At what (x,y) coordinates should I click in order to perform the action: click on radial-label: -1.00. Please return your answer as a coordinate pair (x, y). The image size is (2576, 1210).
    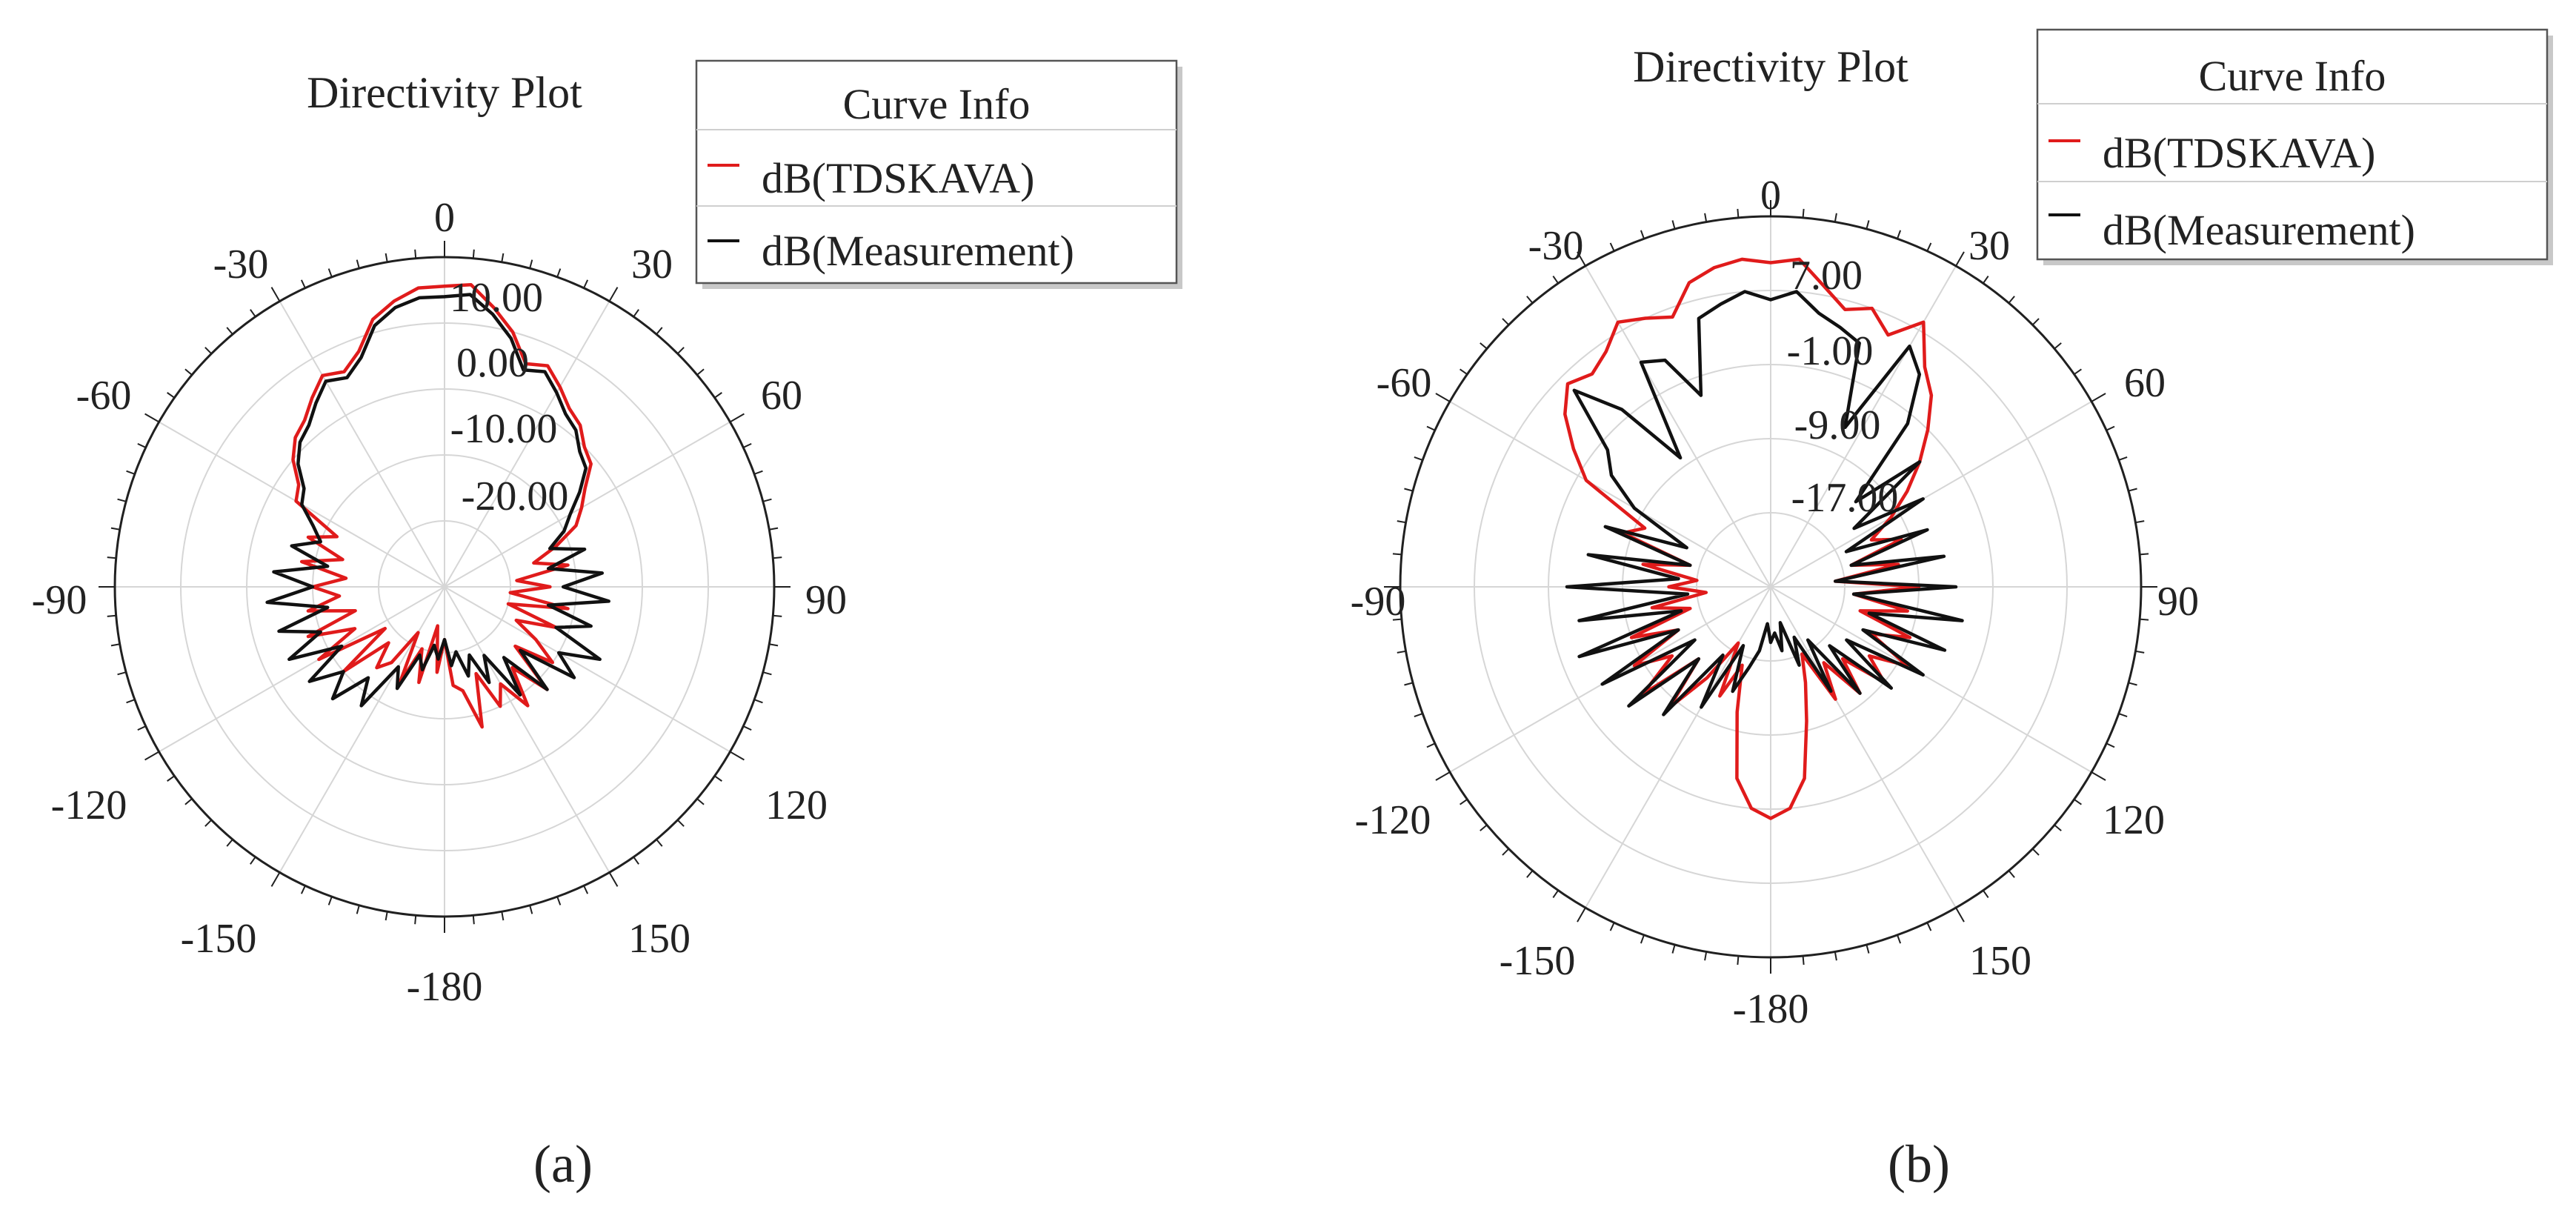
    Looking at the image, I should click on (1830, 351).